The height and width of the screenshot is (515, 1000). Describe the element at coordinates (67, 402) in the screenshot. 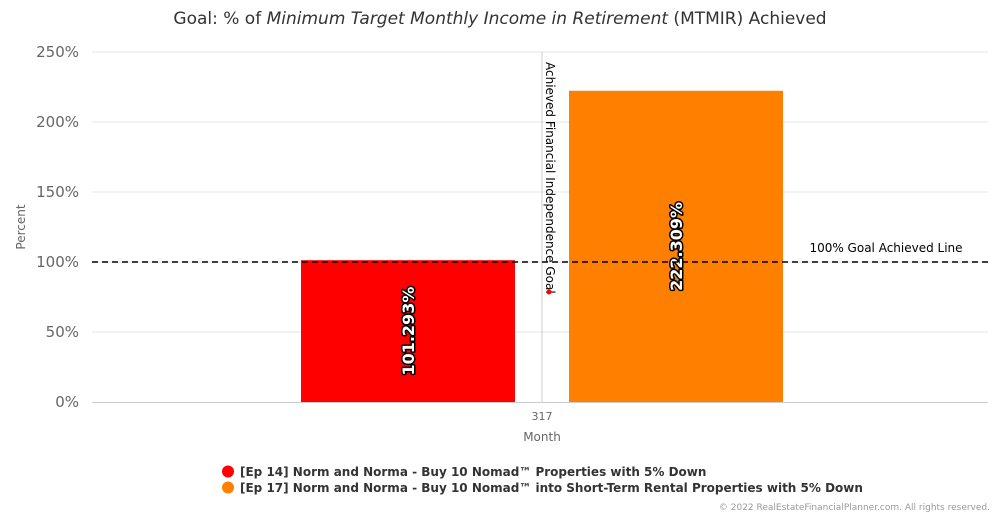

I see `y-tick-label: 0%` at that location.